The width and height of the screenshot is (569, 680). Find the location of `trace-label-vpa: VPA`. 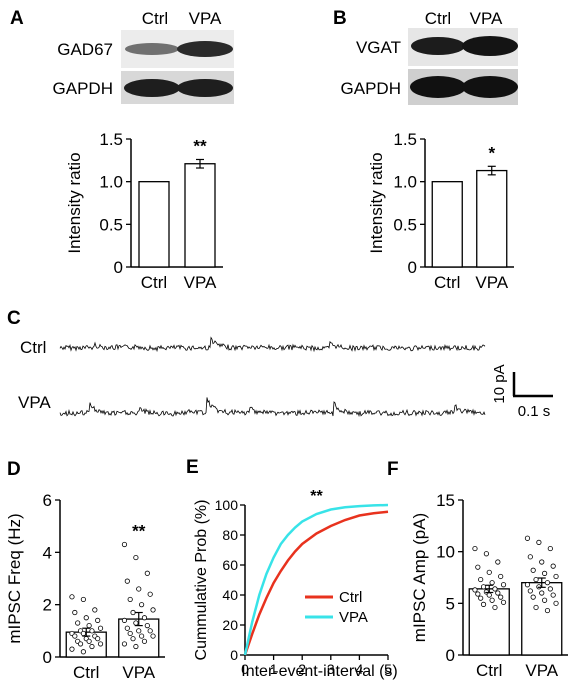

trace-label-vpa: VPA is located at coordinates (34, 402).